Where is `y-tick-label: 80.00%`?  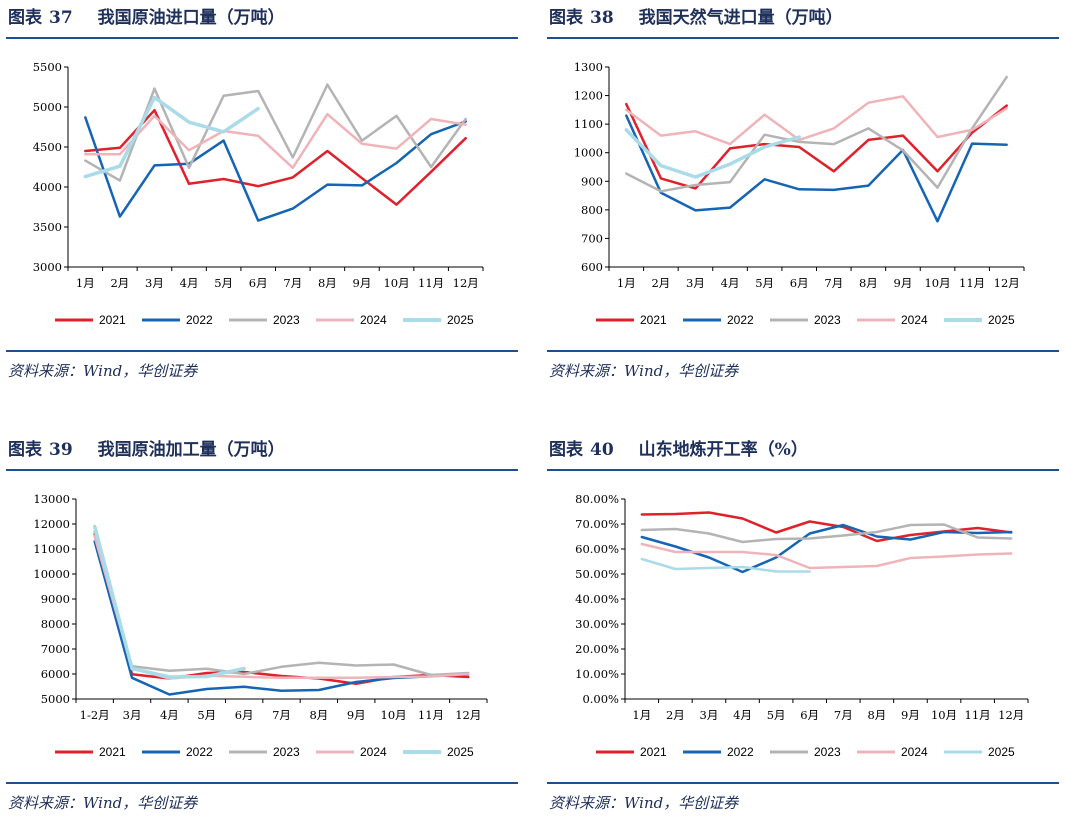
y-tick-label: 80.00% is located at coordinates (597, 499).